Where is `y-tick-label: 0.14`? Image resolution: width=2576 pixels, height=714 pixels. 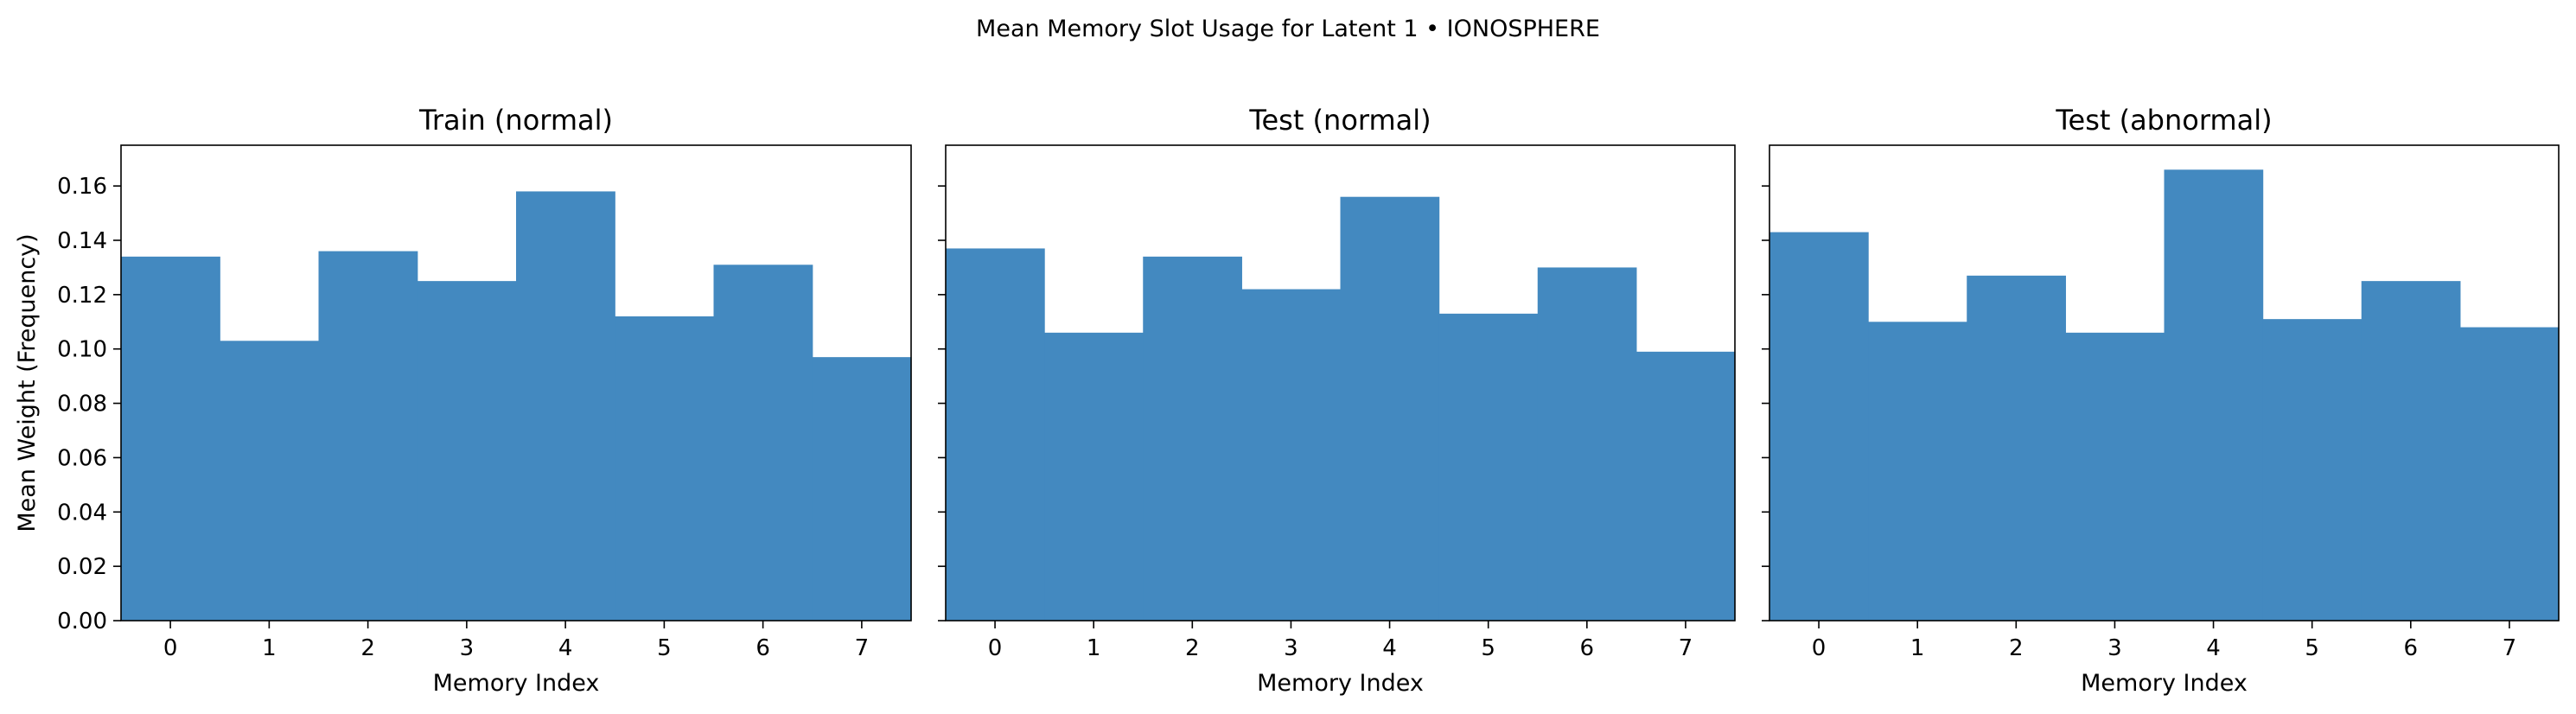
y-tick-label: 0.14 is located at coordinates (82, 241).